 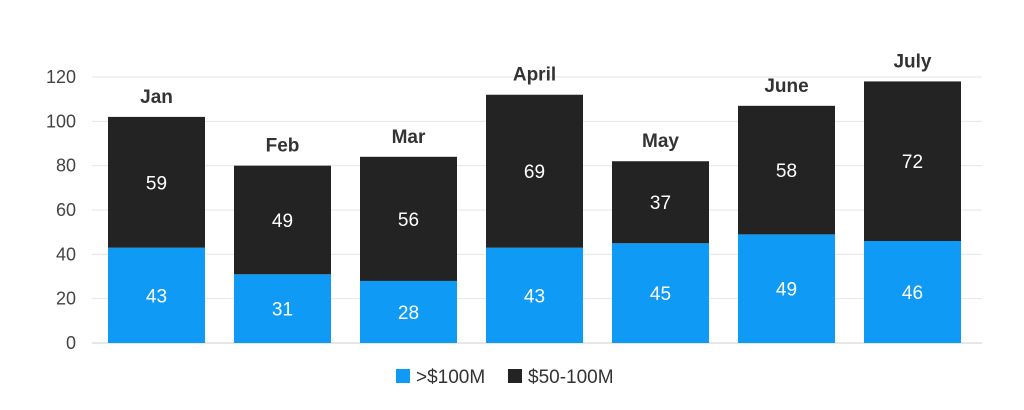 I want to click on category-label: Jan, so click(x=156, y=97).